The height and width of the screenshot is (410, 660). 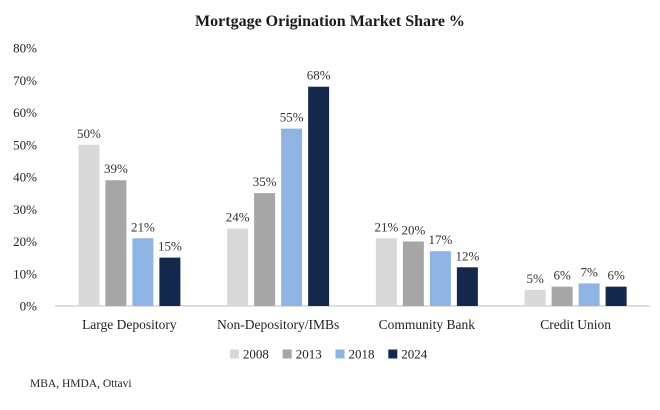 What do you see at coordinates (170, 246) in the screenshot?
I see `data-label: 15%` at bounding box center [170, 246].